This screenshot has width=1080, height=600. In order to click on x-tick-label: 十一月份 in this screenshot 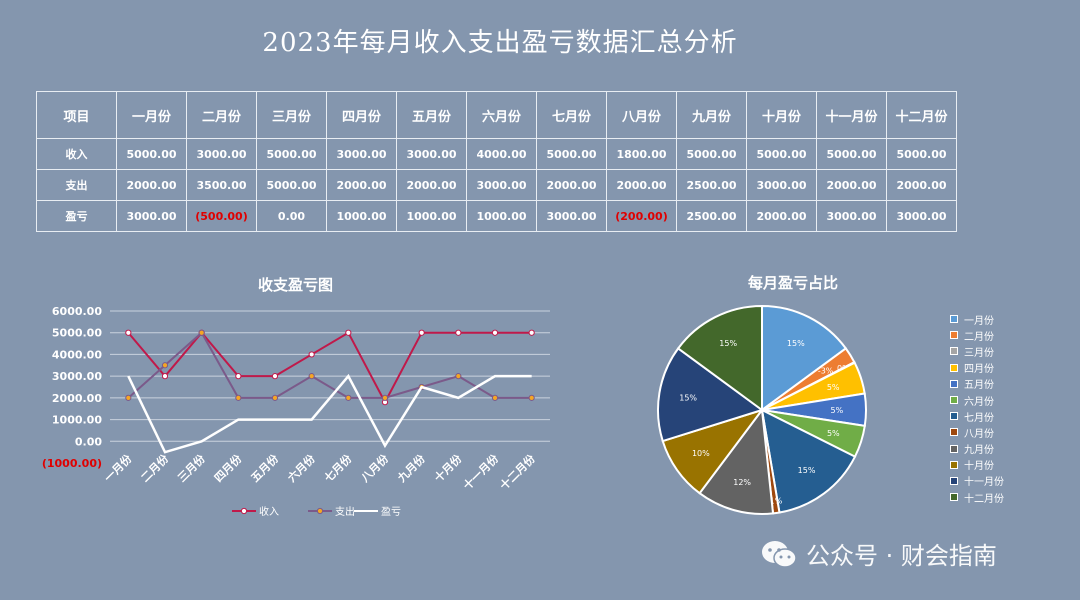, I will do `click(481, 472)`.